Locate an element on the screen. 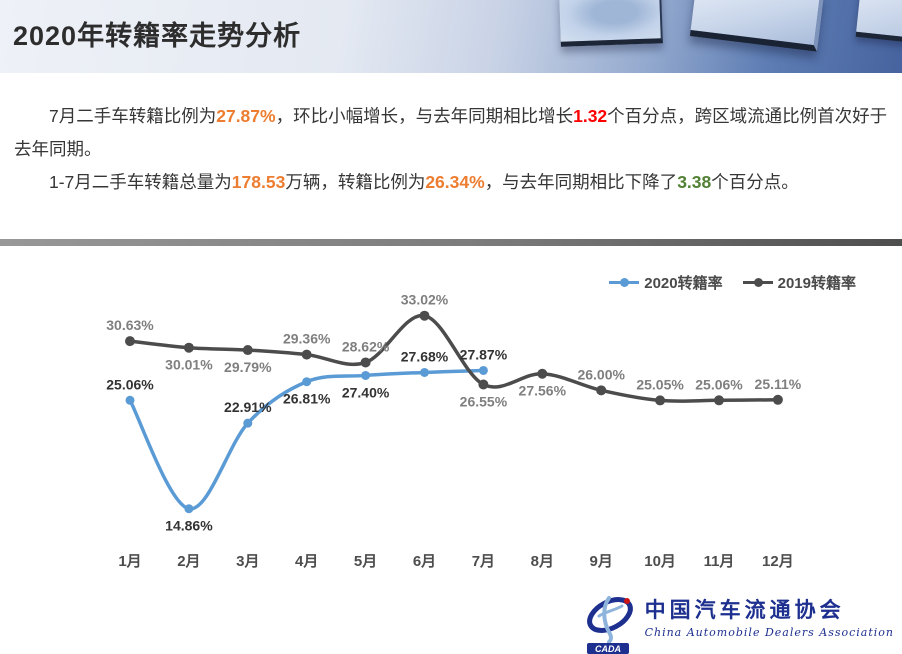 Image resolution: width=902 pixels, height=654 pixels. data-point-2019转籍率-1月 is located at coordinates (130, 341).